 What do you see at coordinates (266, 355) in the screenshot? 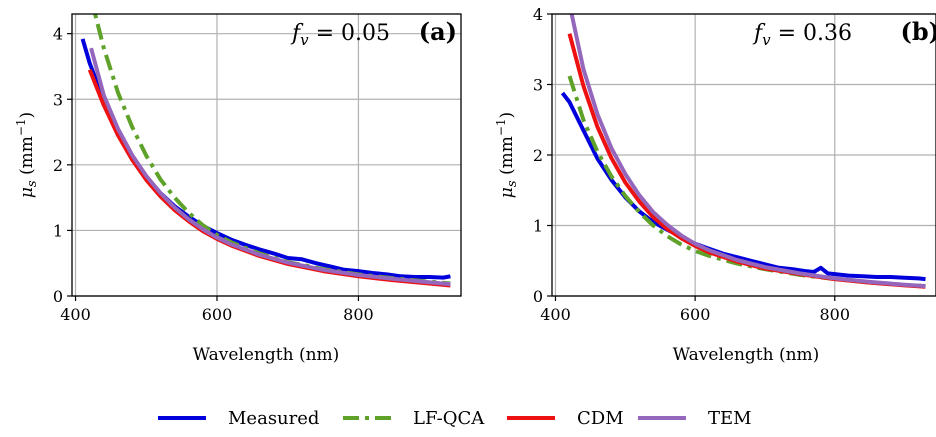
I see `x-axis-label-a: Wavelength (nm)` at bounding box center [266, 355].